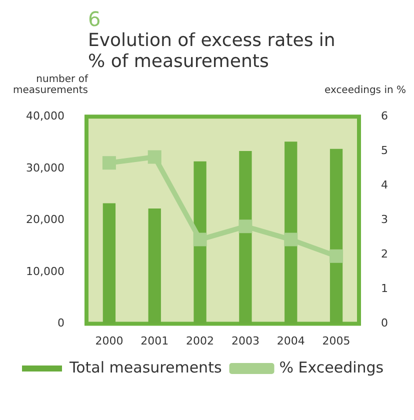  What do you see at coordinates (384, 115) in the screenshot?
I see `y2-tick-label: 6` at bounding box center [384, 115].